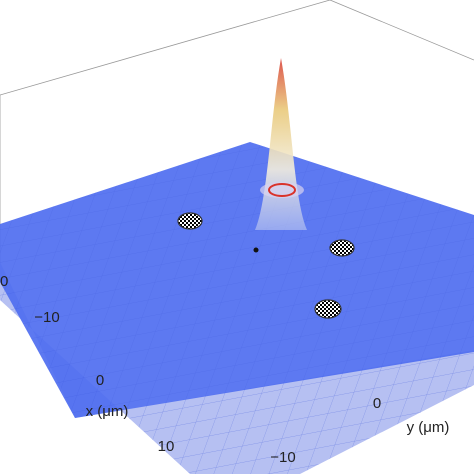  I want to click on y-axis-label: y (μm), so click(428, 427).